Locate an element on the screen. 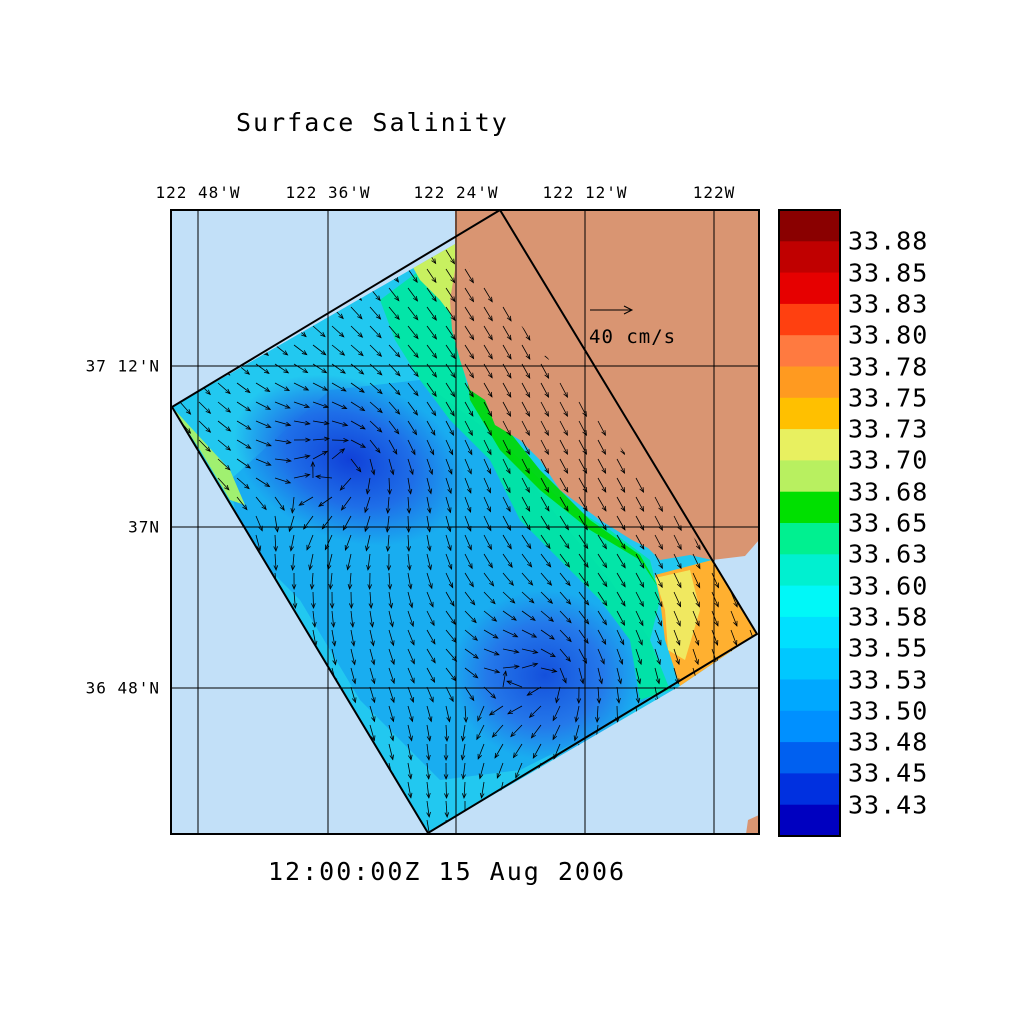 Image resolution: width=1024 pixels, height=1024 pixels. map-title: Surface Salinity is located at coordinates (372, 122).